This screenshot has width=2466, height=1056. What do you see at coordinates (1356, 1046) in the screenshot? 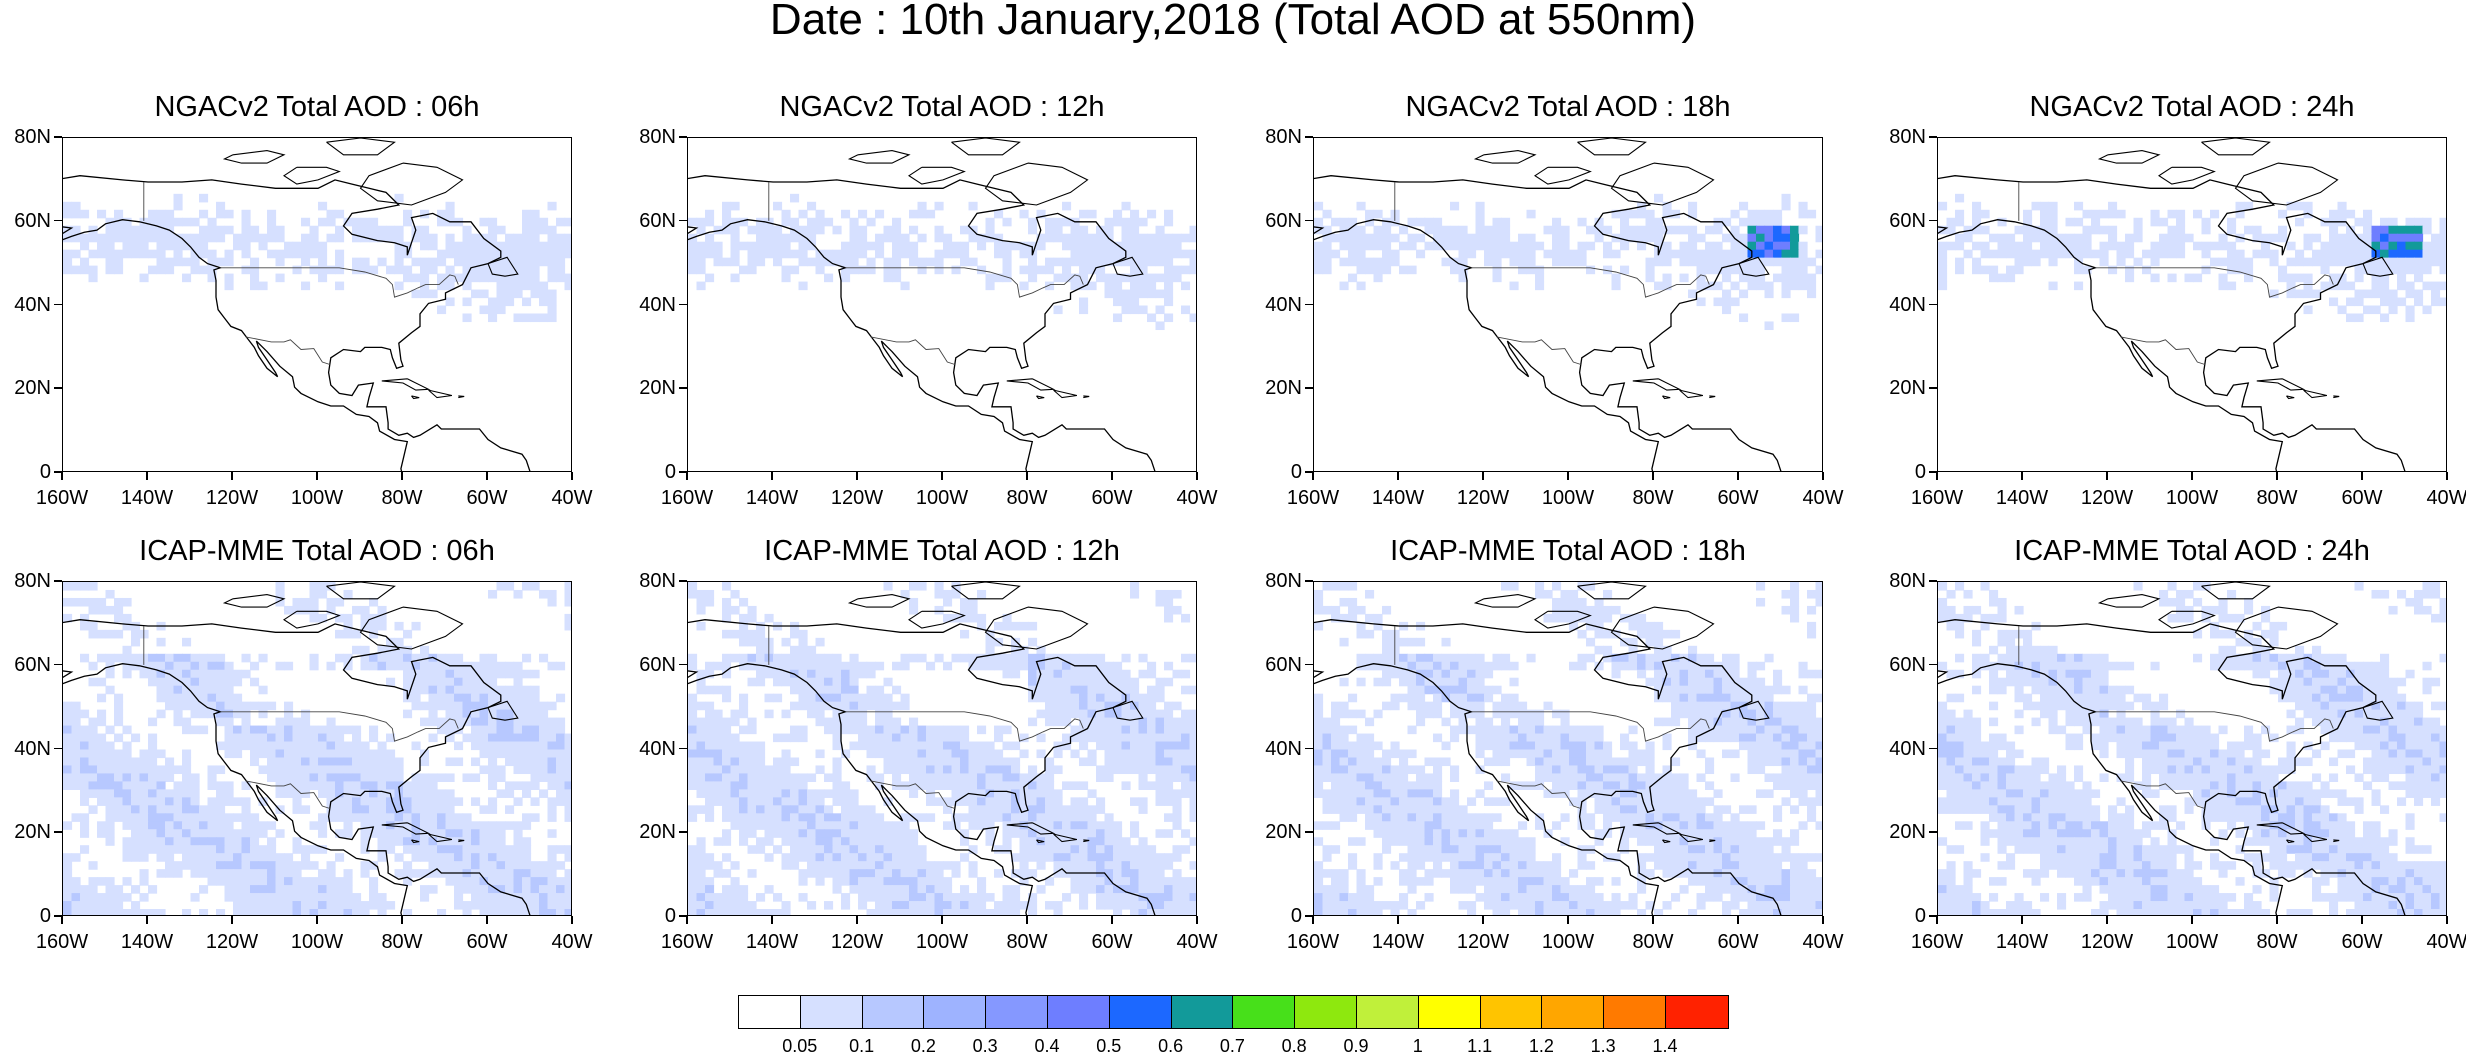
I see `colorbar-label: 0.9` at bounding box center [1356, 1046].